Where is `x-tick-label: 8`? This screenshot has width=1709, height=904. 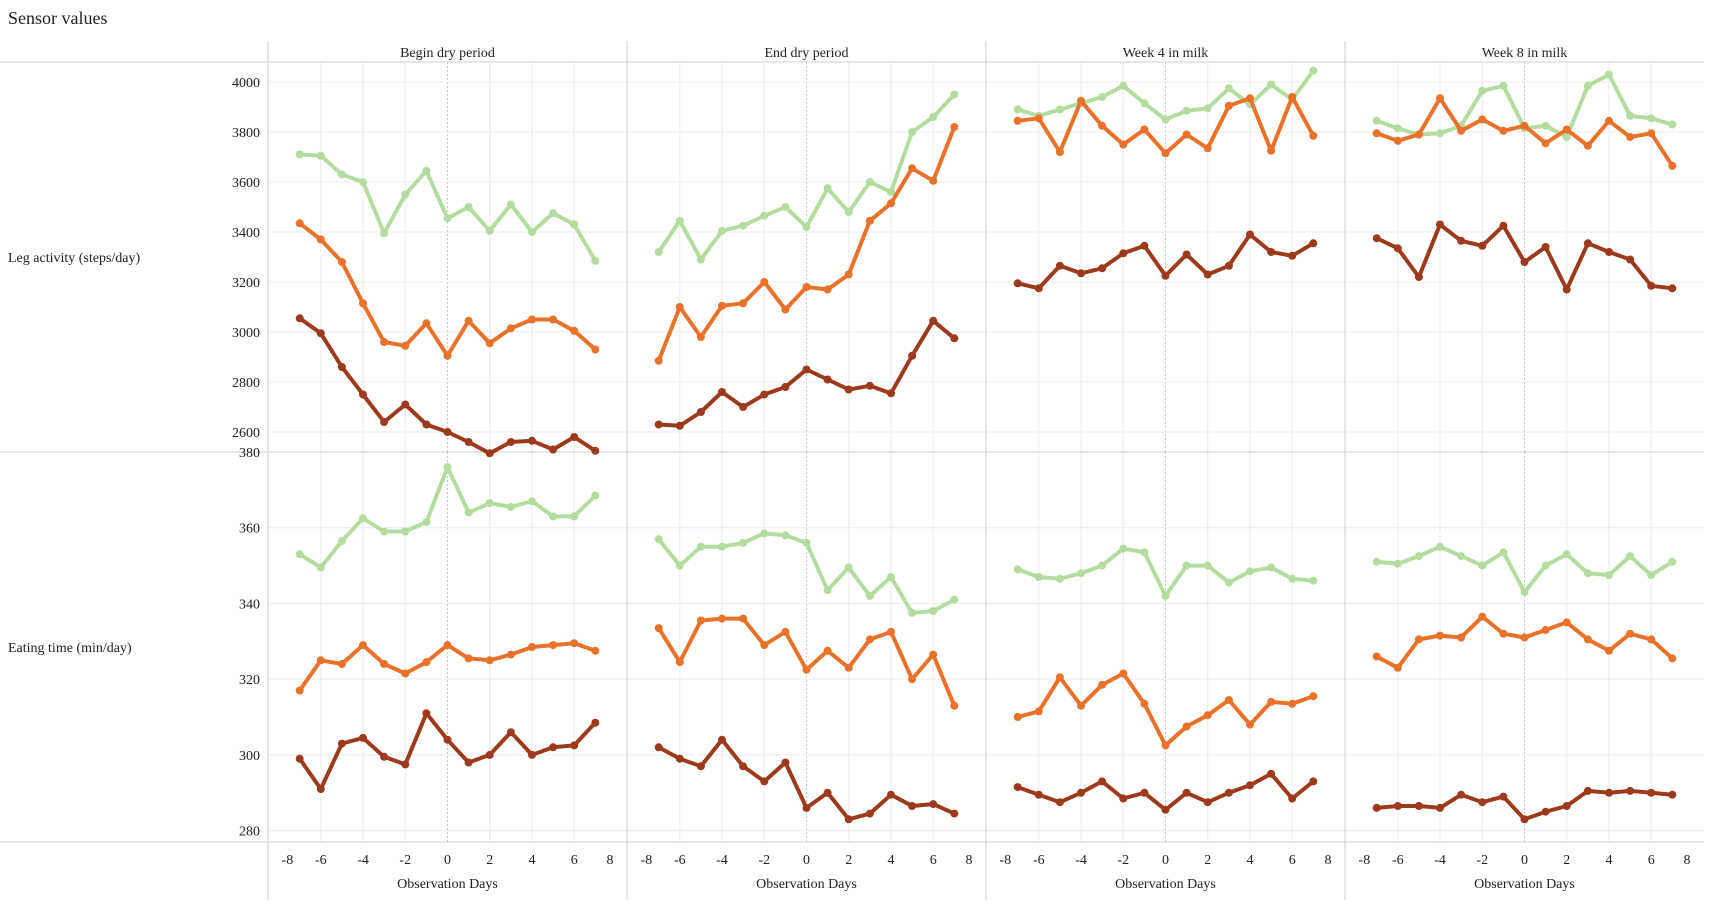
x-tick-label: 8 is located at coordinates (1327, 860).